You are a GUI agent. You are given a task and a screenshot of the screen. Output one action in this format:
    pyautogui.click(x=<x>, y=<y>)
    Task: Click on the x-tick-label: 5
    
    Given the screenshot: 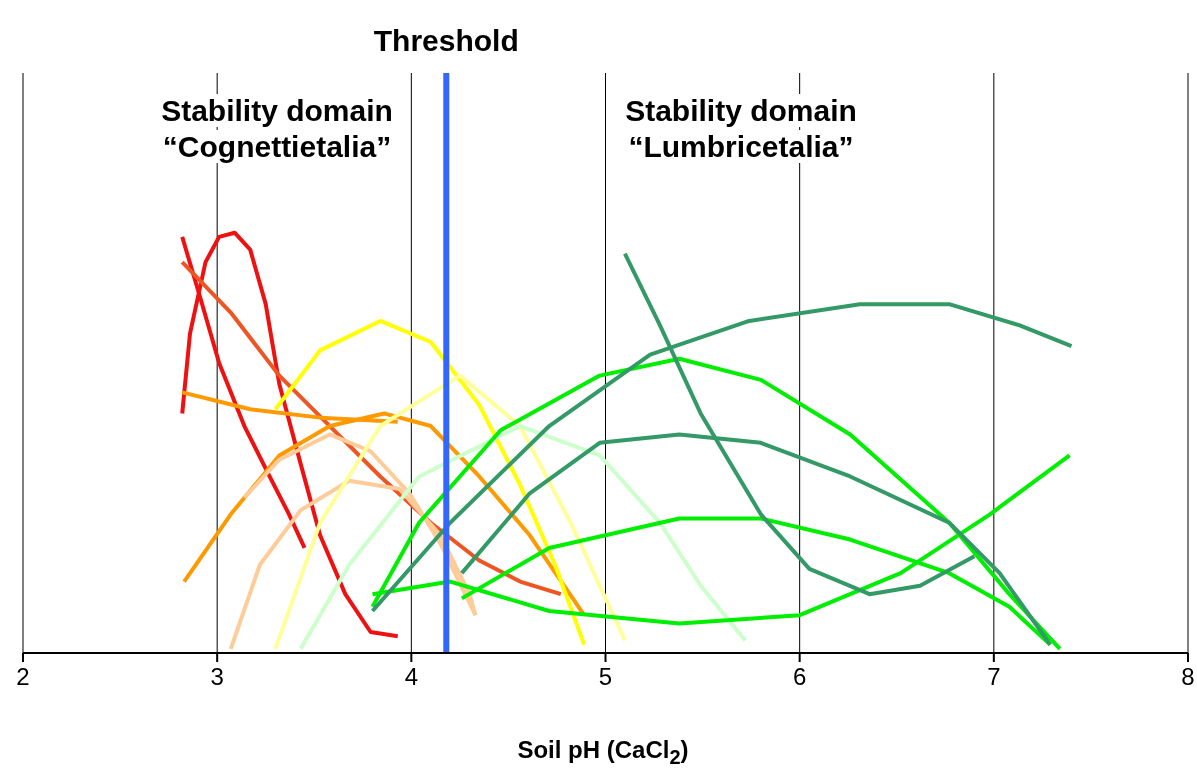 What is the action you would take?
    pyautogui.click(x=605, y=677)
    